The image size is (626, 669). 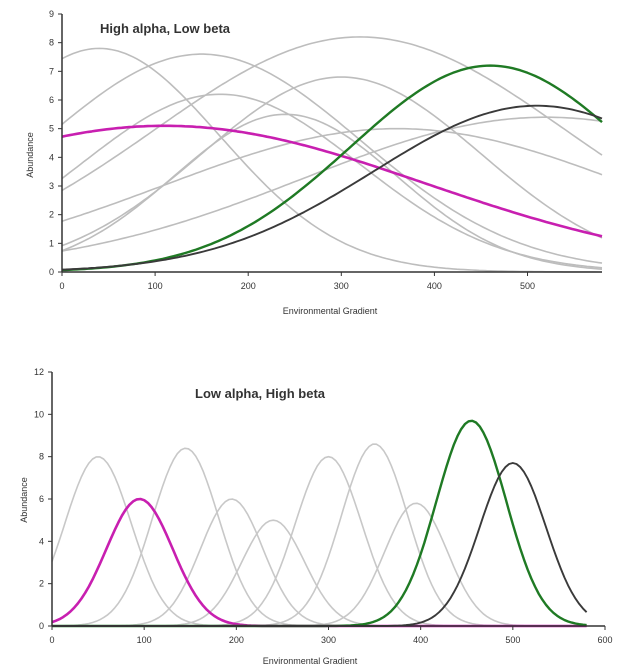 What do you see at coordinates (165, 28) in the screenshot?
I see `chart-title: High alpha, Low beta` at bounding box center [165, 28].